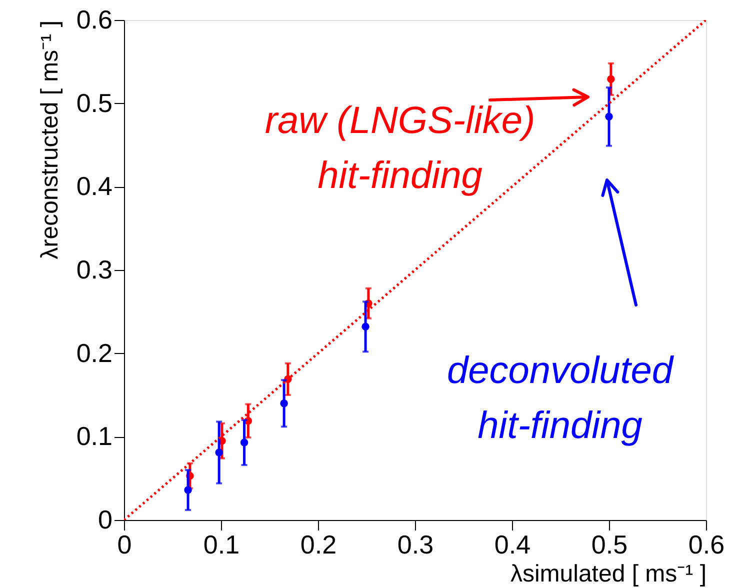  What do you see at coordinates (608, 574) in the screenshot?
I see `x-axis-title: λsimulated [ ms⁻¹ ]` at bounding box center [608, 574].